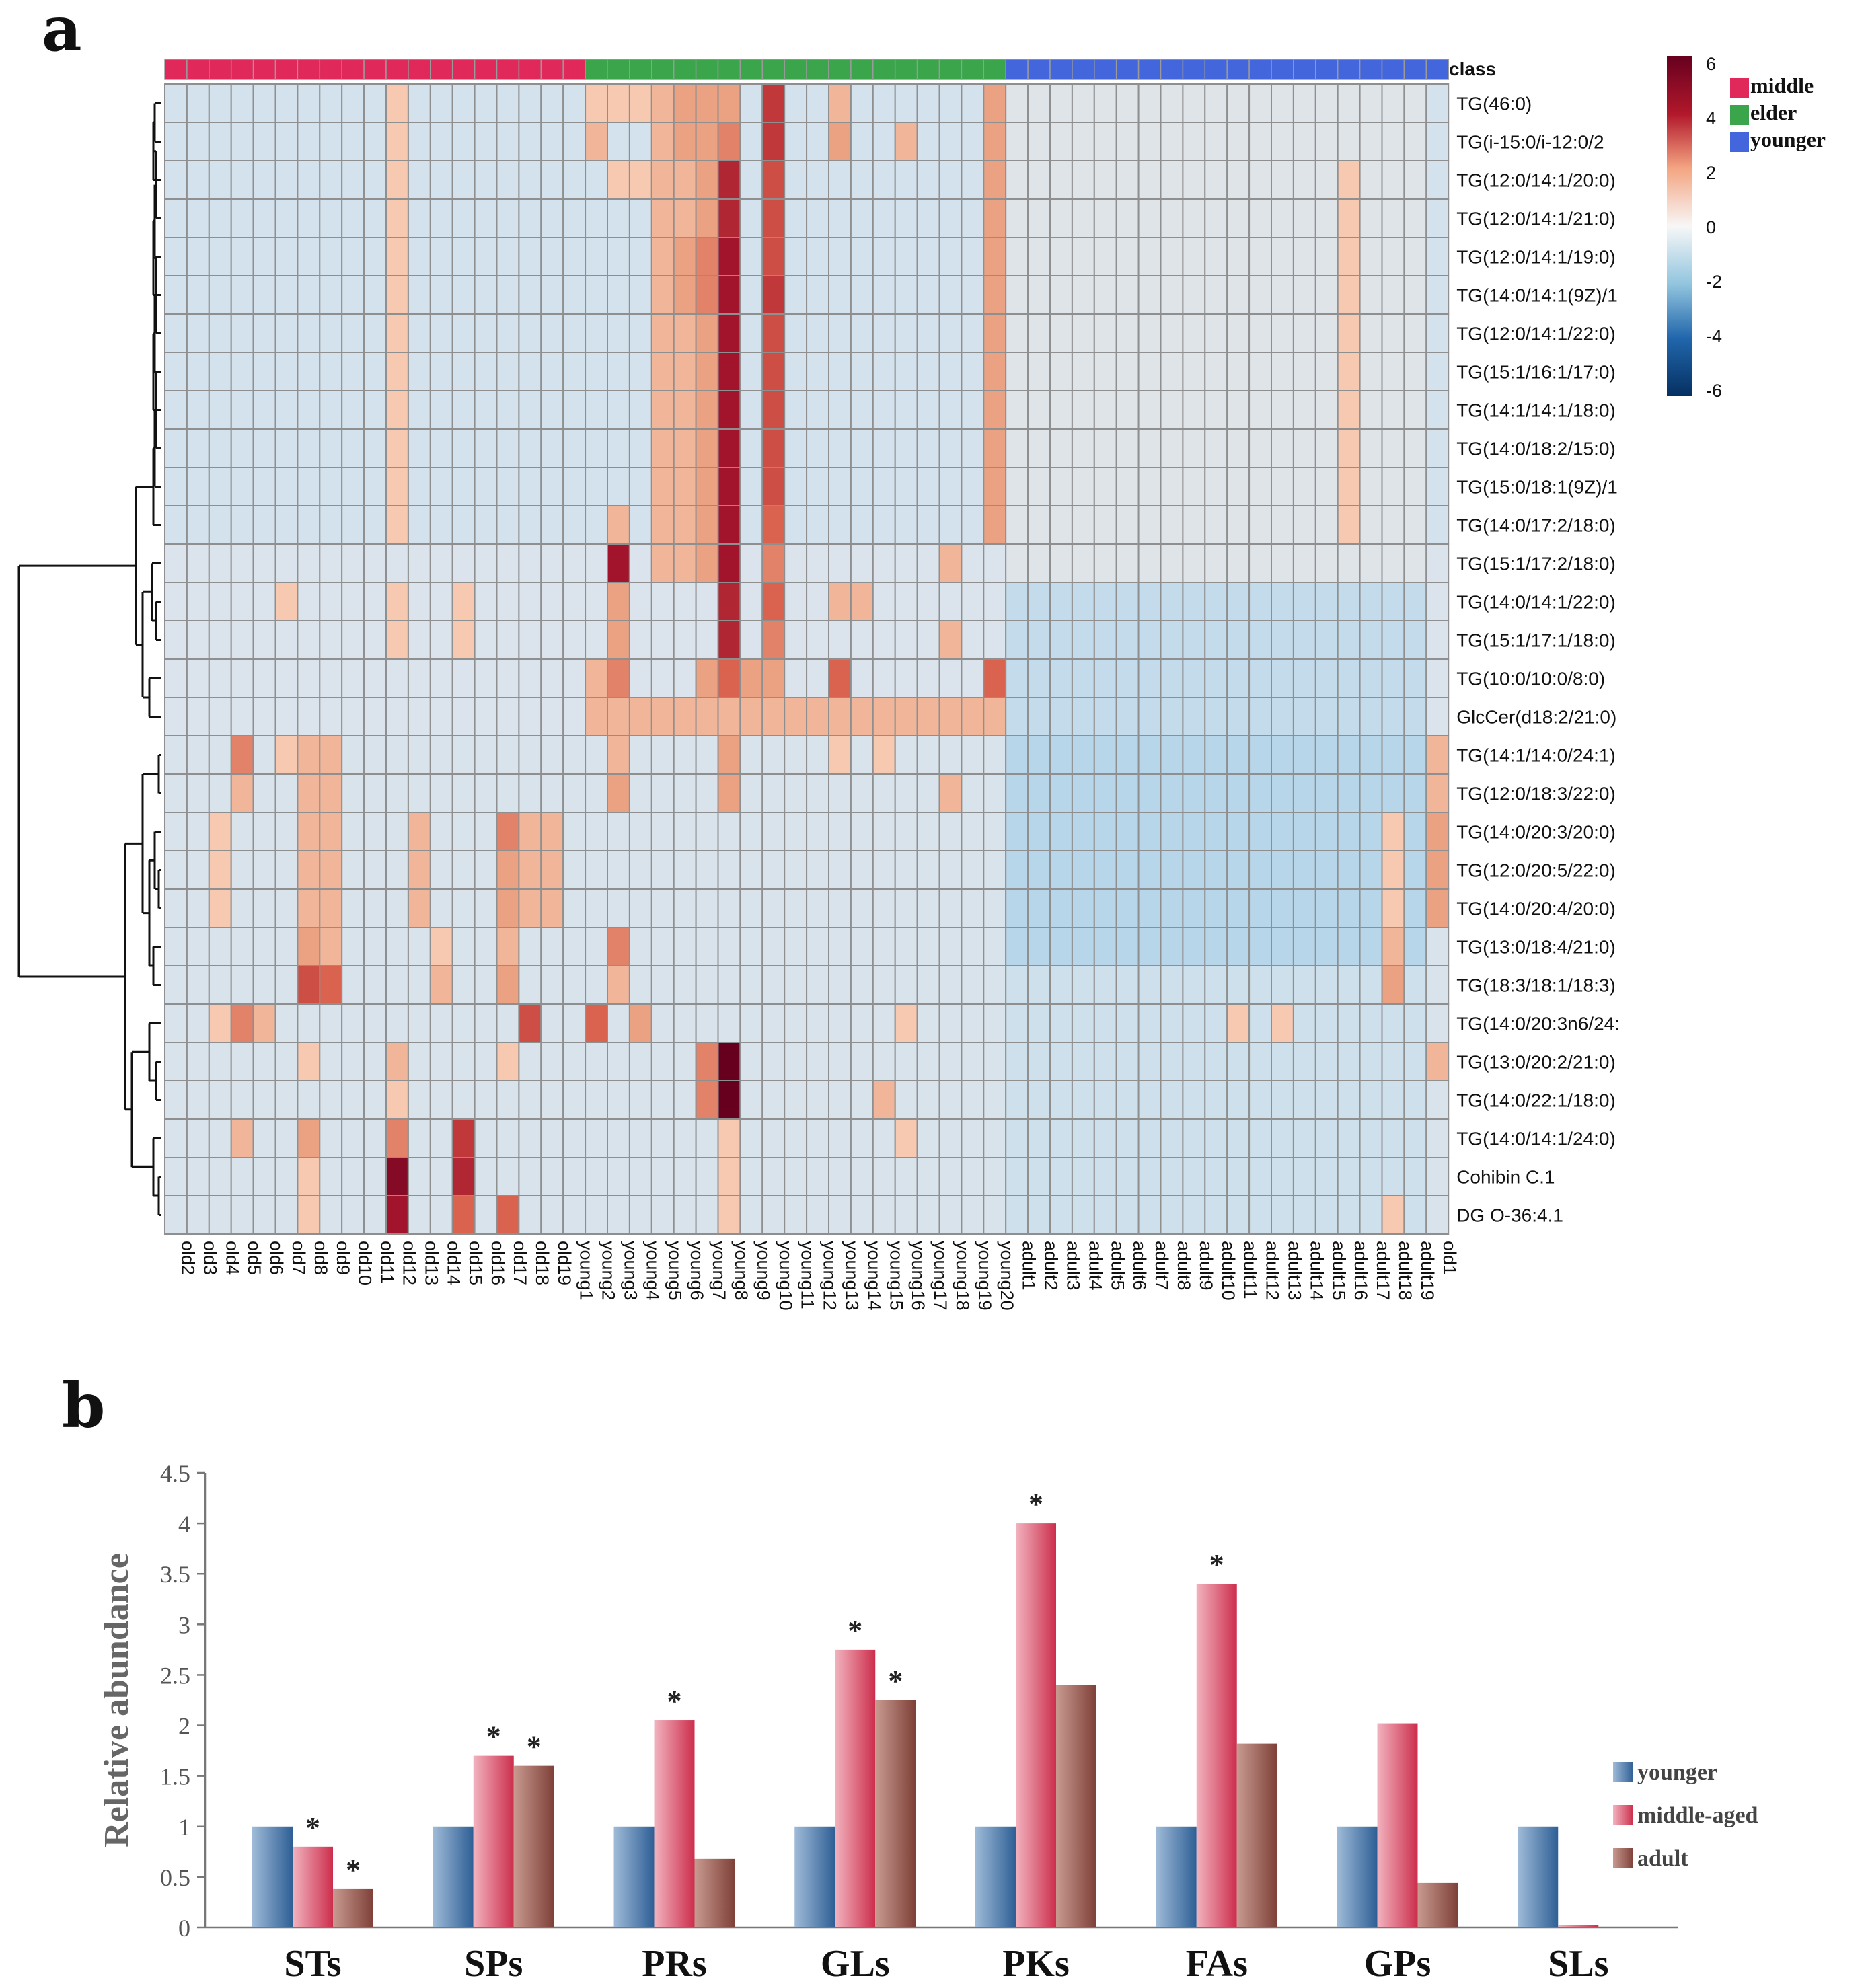  I want to click on row-label: Cohibin C.1, so click(1505, 1177).